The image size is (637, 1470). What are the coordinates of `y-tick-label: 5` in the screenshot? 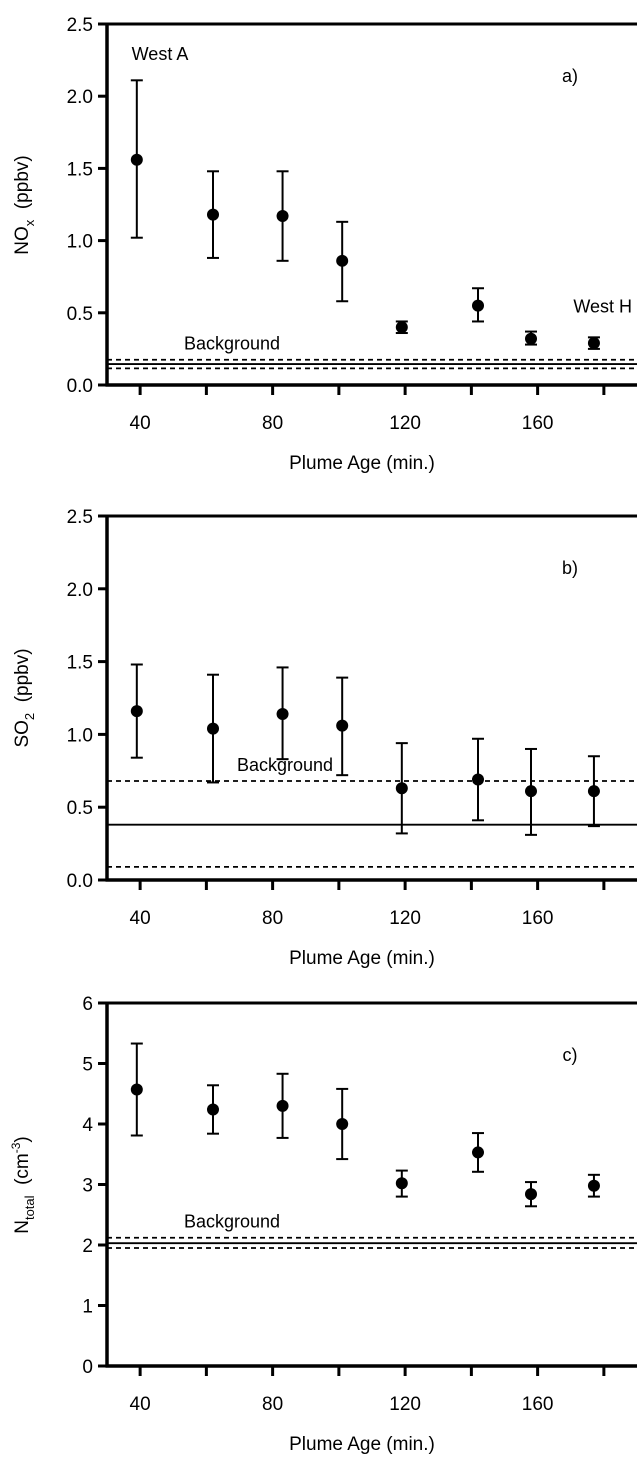 It's located at (87, 1065).